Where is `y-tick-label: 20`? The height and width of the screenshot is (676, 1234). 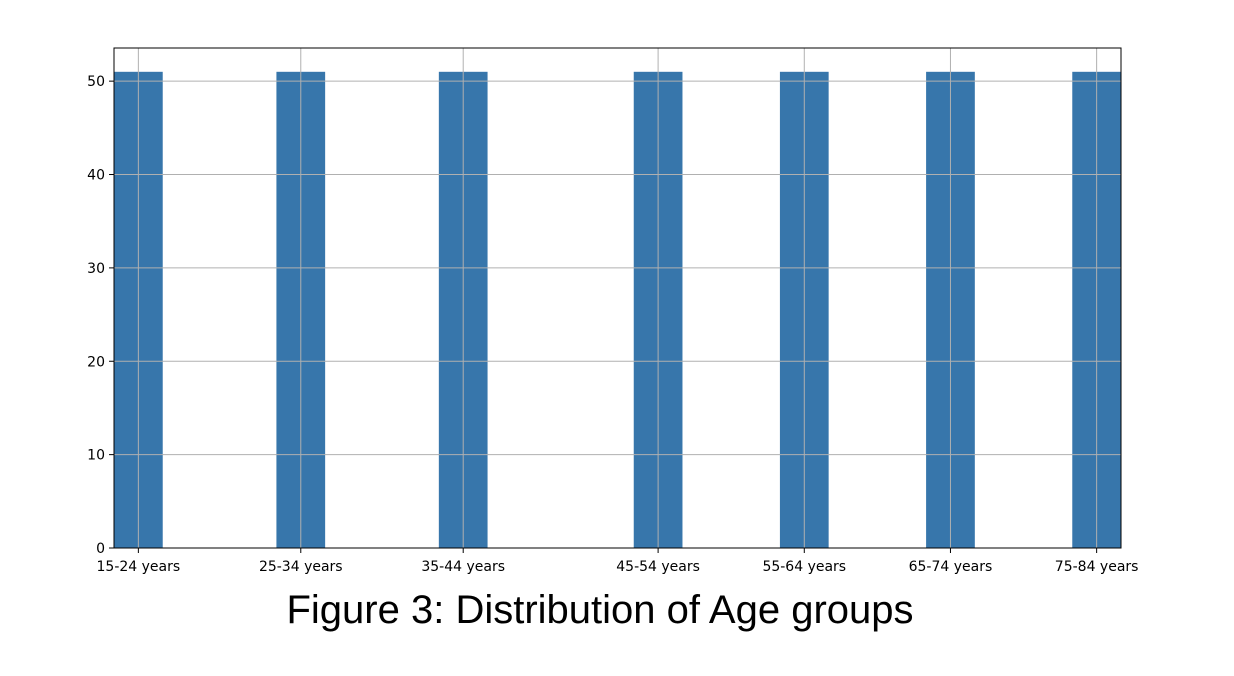 y-tick-label: 20 is located at coordinates (96, 362).